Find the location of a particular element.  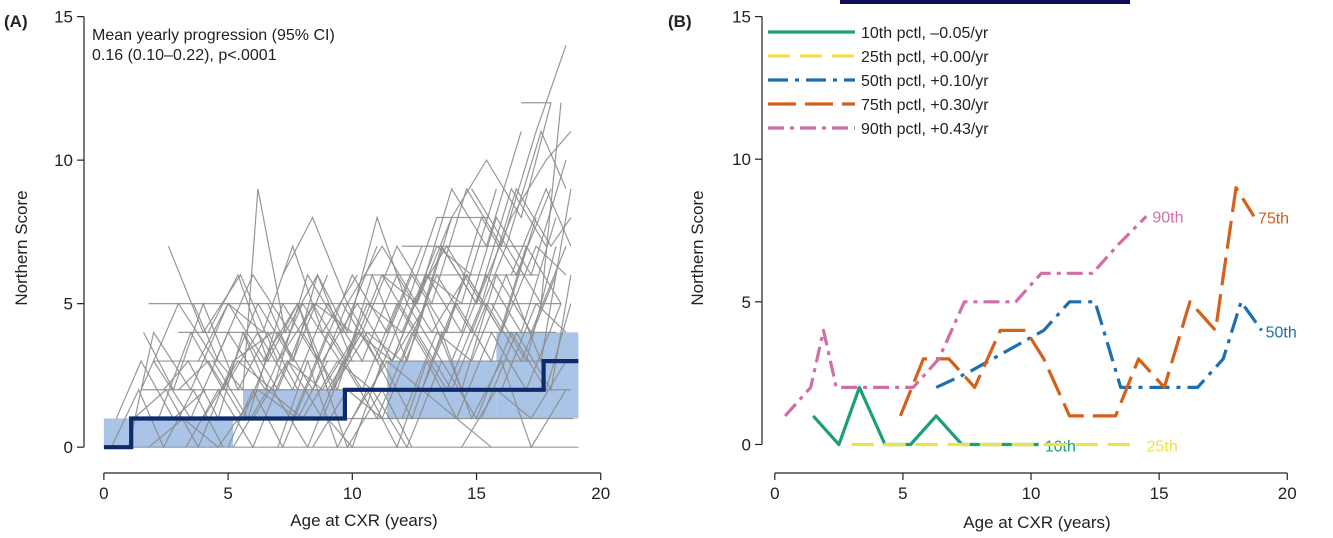

panel-a-x-tick-label: 20 is located at coordinates (600, 493).